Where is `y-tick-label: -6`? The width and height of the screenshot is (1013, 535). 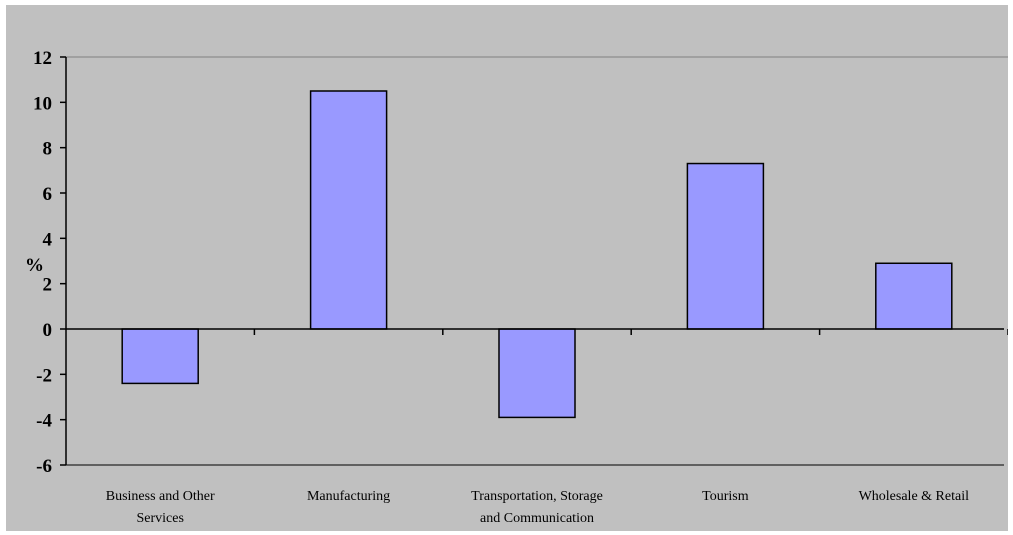 y-tick-label: -6 is located at coordinates (44, 466).